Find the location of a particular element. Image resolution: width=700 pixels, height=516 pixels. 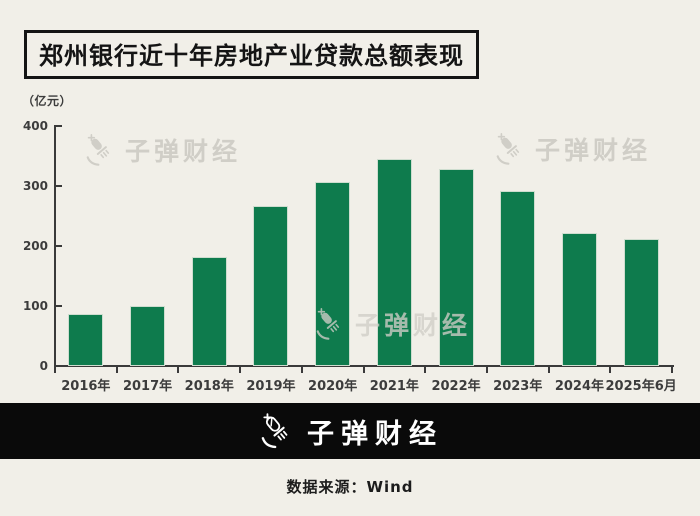

bar-2019年 is located at coordinates (271, 285).